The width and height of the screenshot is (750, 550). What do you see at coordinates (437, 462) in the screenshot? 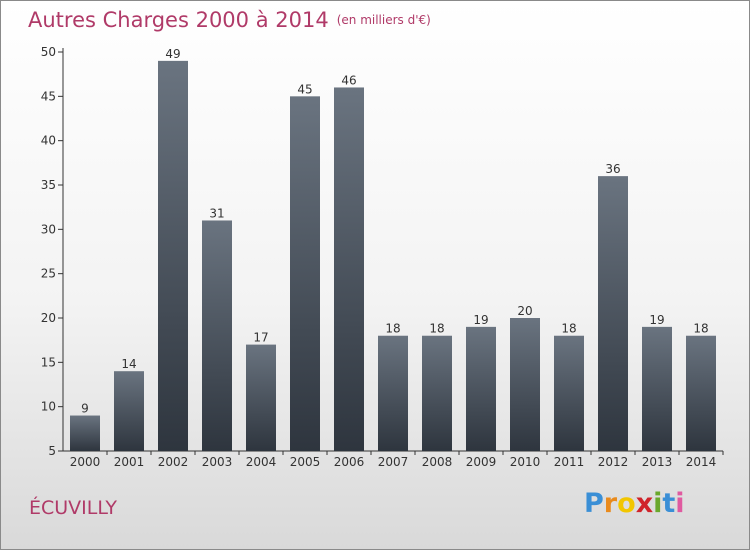
I see `x-tick-label: 2008` at bounding box center [437, 462].